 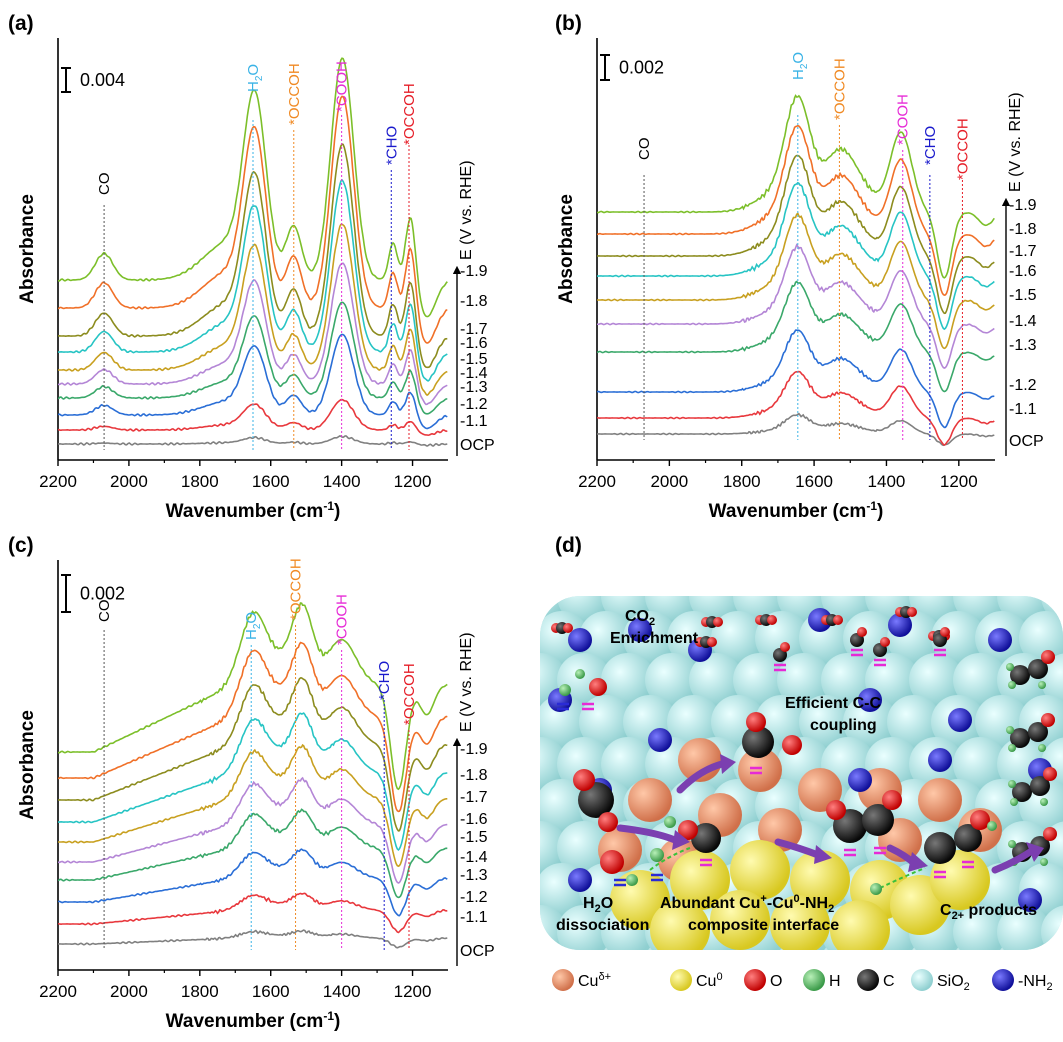 I want to click on spectrum-c--1.9, so click(x=253, y=696).